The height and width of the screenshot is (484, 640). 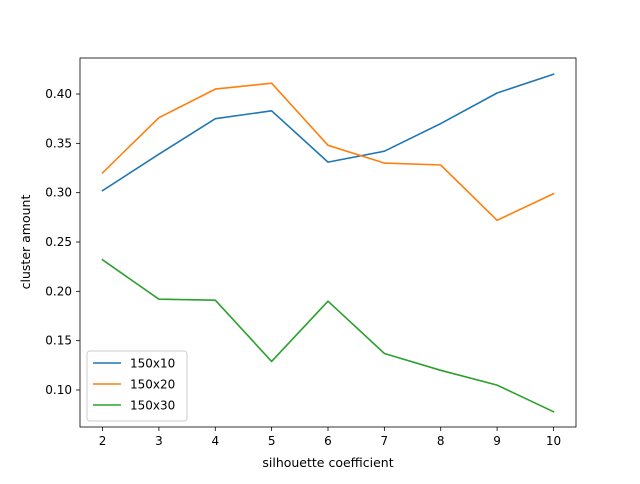 I want to click on y-tick-label: 0.30, so click(x=58, y=193).